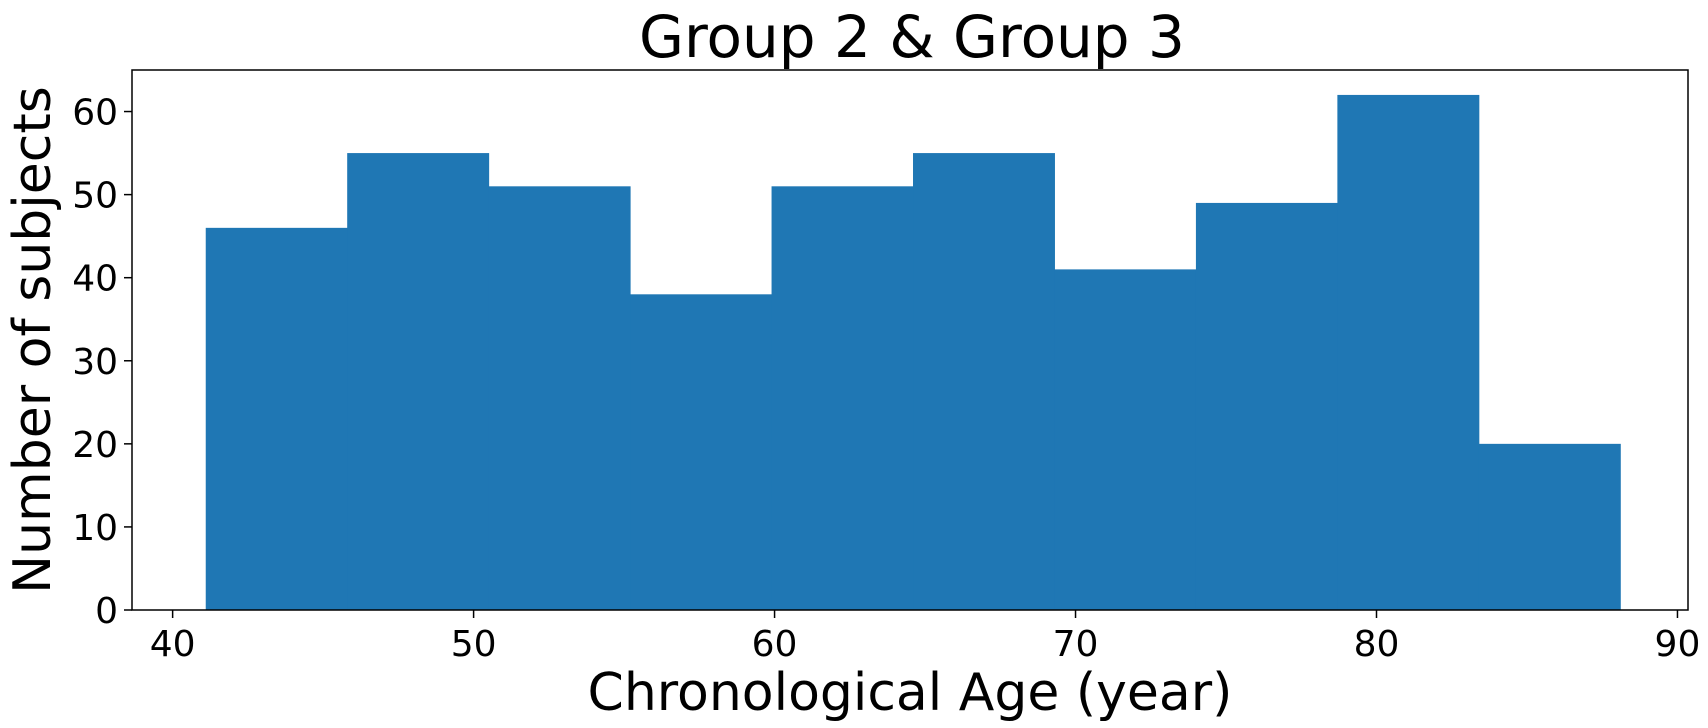 The width and height of the screenshot is (1708, 728). Describe the element at coordinates (1377, 644) in the screenshot. I see `x-tick-label: 80` at that location.